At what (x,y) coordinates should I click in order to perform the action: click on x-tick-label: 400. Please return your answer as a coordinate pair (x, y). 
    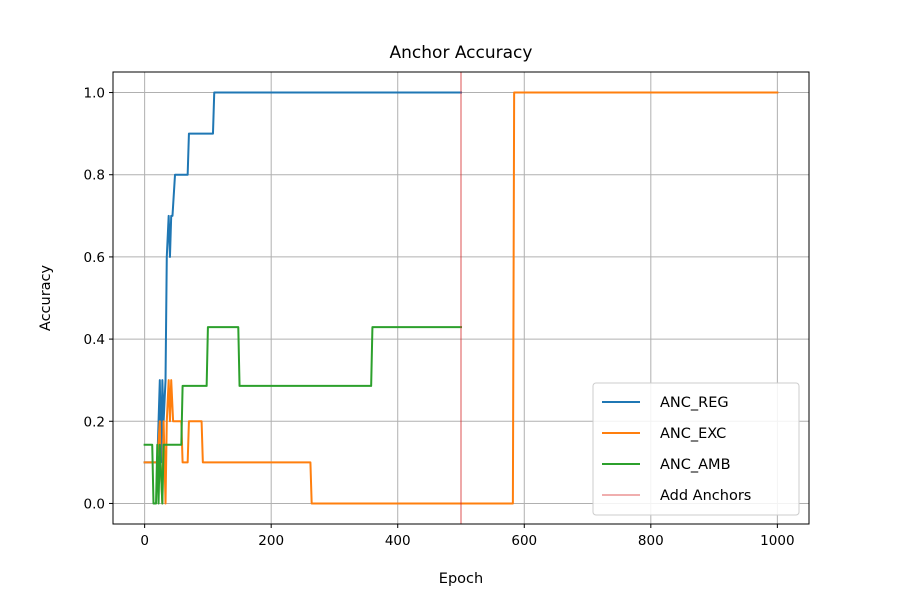
    Looking at the image, I should click on (398, 541).